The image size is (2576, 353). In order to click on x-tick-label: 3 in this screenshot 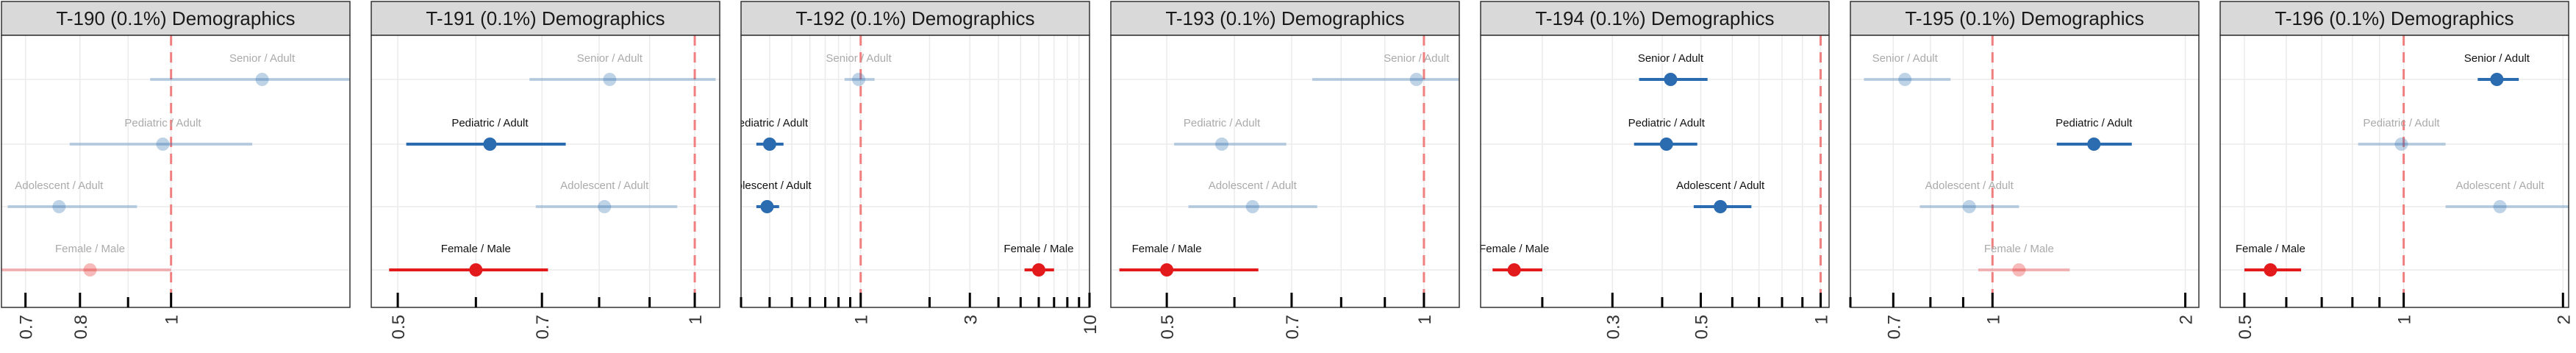, I will do `click(971, 320)`.